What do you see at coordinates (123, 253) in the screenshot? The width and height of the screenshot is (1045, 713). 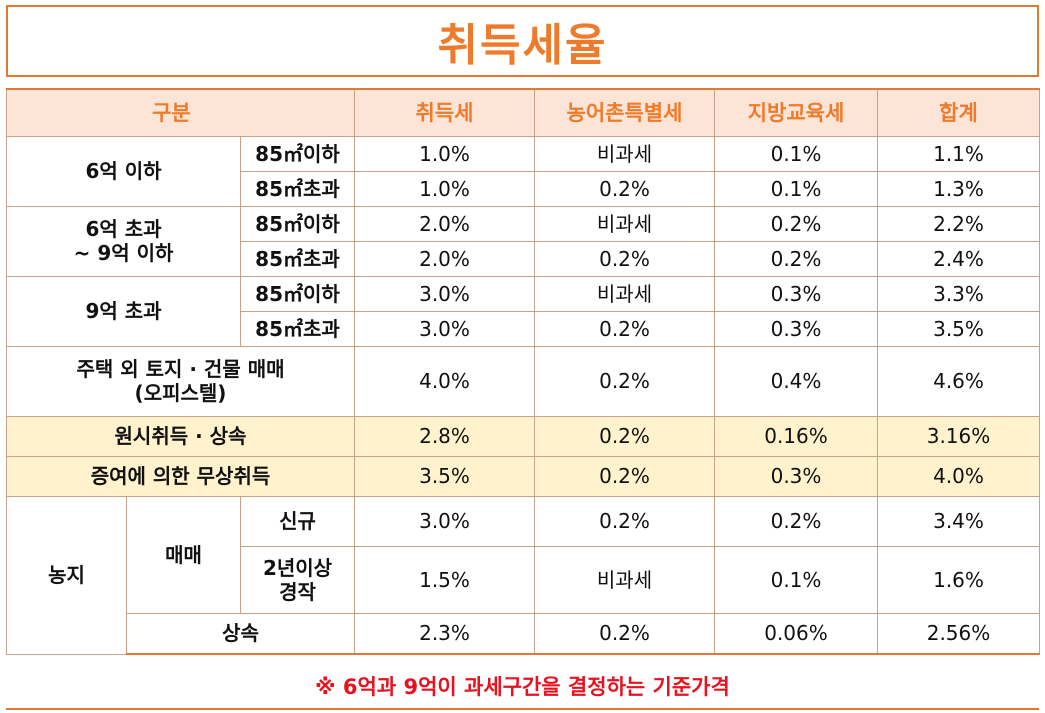 I see `group-label-line2: ~ 9억 이하` at bounding box center [123, 253].